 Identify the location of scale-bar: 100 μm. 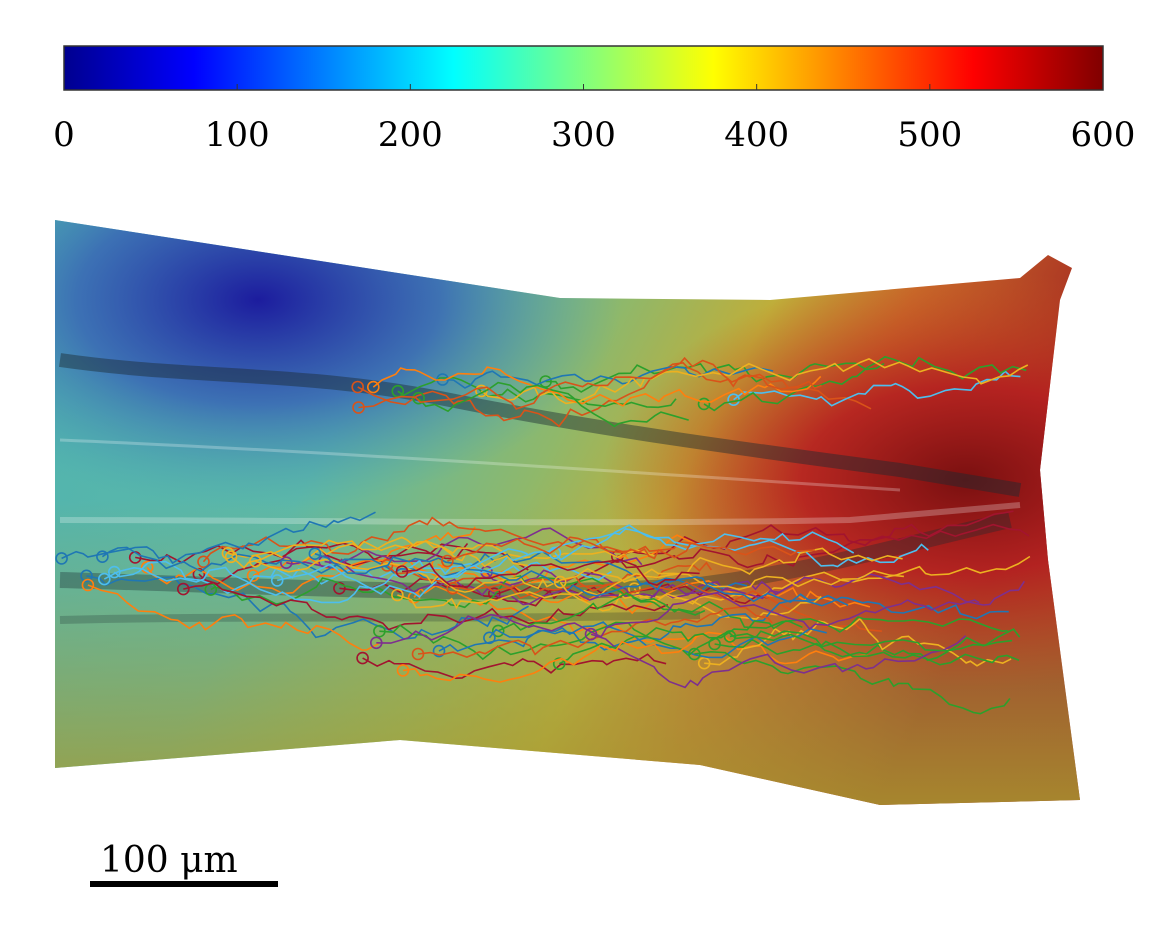
(184, 863).